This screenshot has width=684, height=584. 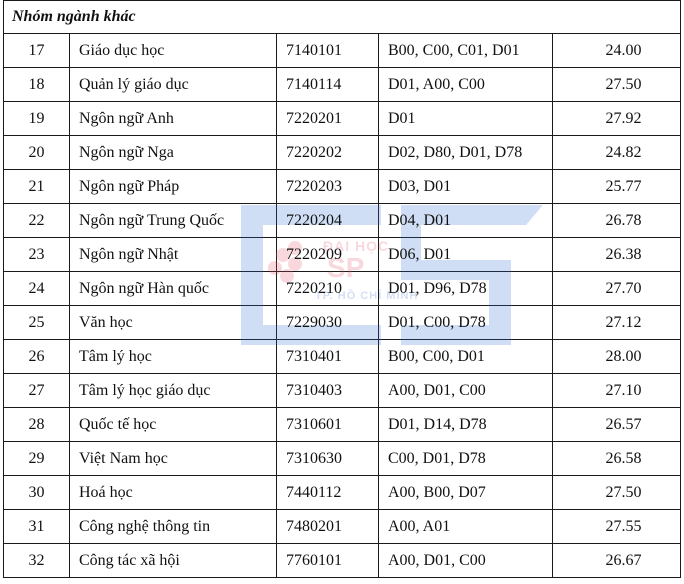 What do you see at coordinates (36, 356) in the screenshot?
I see `row-number: 26` at bounding box center [36, 356].